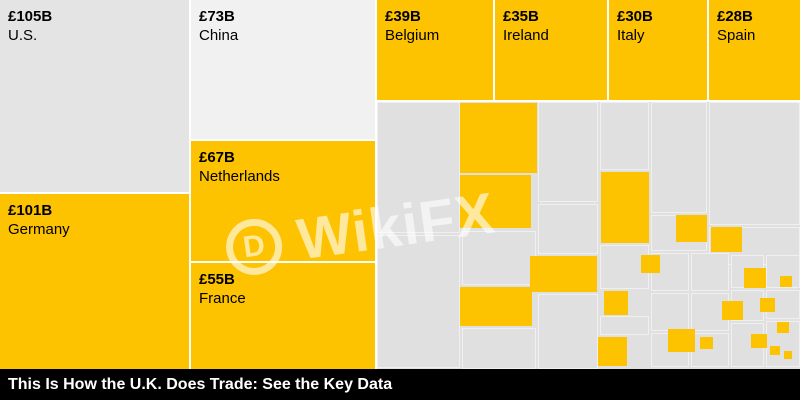 The image size is (800, 400). What do you see at coordinates (754, 50) in the screenshot?
I see `cell-spain: £28B Spain` at bounding box center [754, 50].